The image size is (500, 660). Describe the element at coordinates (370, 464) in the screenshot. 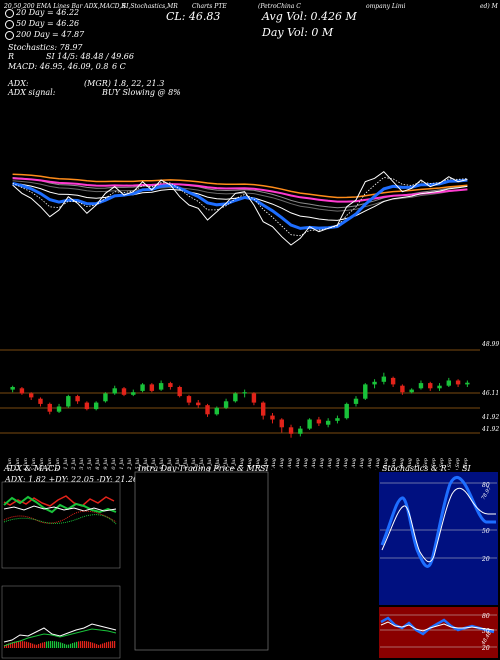

I see `x-axis-date-label: 23 Aug` at that location.